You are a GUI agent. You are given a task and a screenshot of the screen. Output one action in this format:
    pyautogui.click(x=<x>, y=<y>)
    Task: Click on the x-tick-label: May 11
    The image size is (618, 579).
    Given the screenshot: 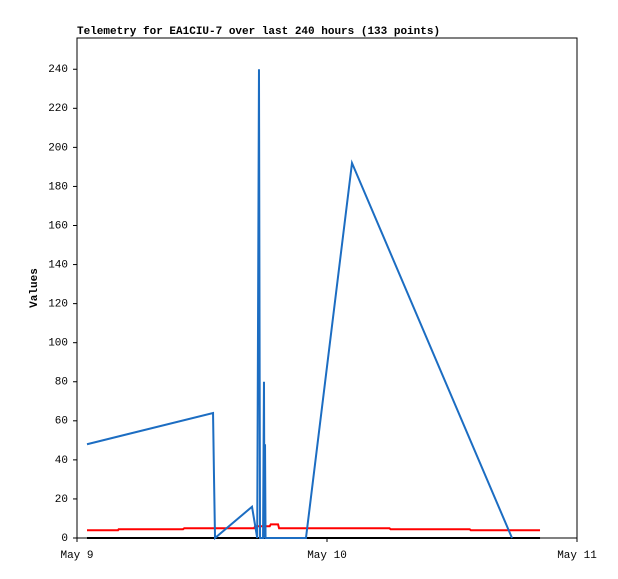 What is the action you would take?
    pyautogui.click(x=577, y=556)
    